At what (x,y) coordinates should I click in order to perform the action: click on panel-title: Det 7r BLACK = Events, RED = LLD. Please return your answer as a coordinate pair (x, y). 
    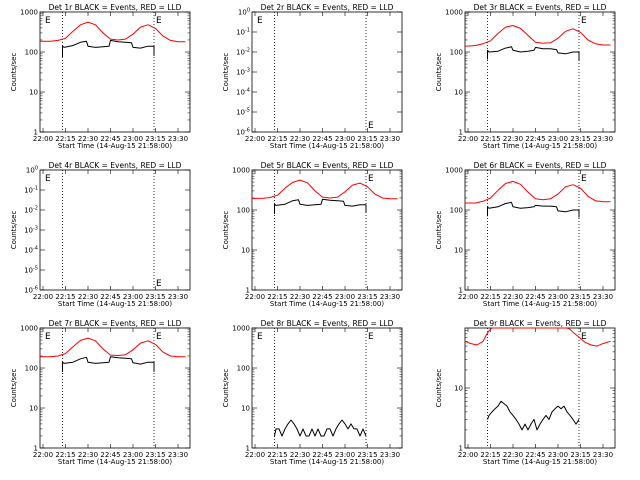
    Looking at the image, I should click on (115, 323).